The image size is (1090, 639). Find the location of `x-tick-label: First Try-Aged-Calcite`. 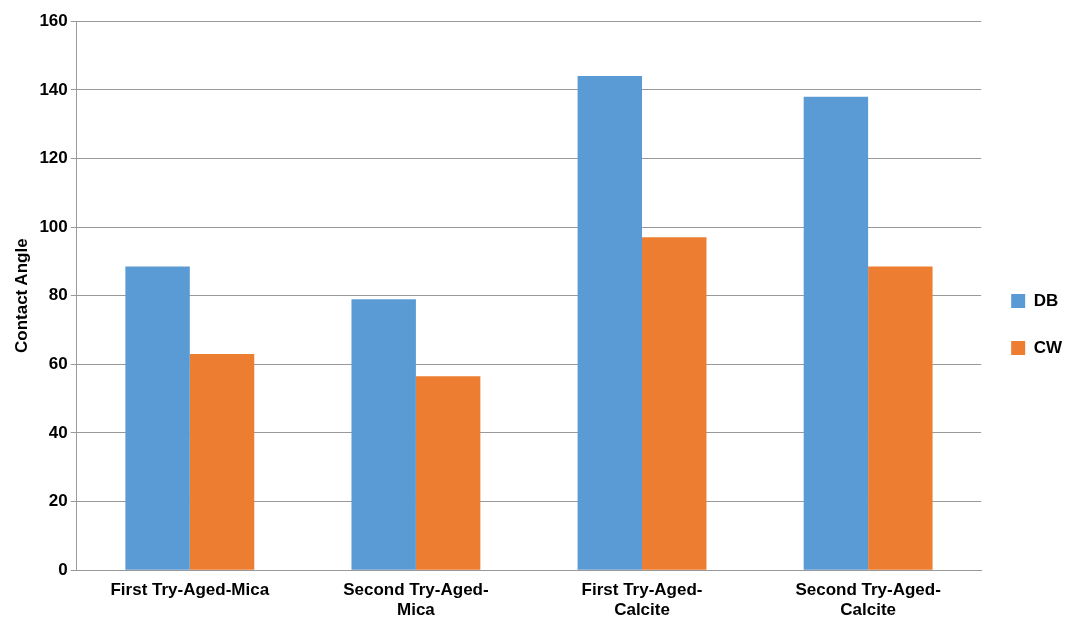

x-tick-label: First Try-Aged-Calcite is located at coordinates (642, 600).